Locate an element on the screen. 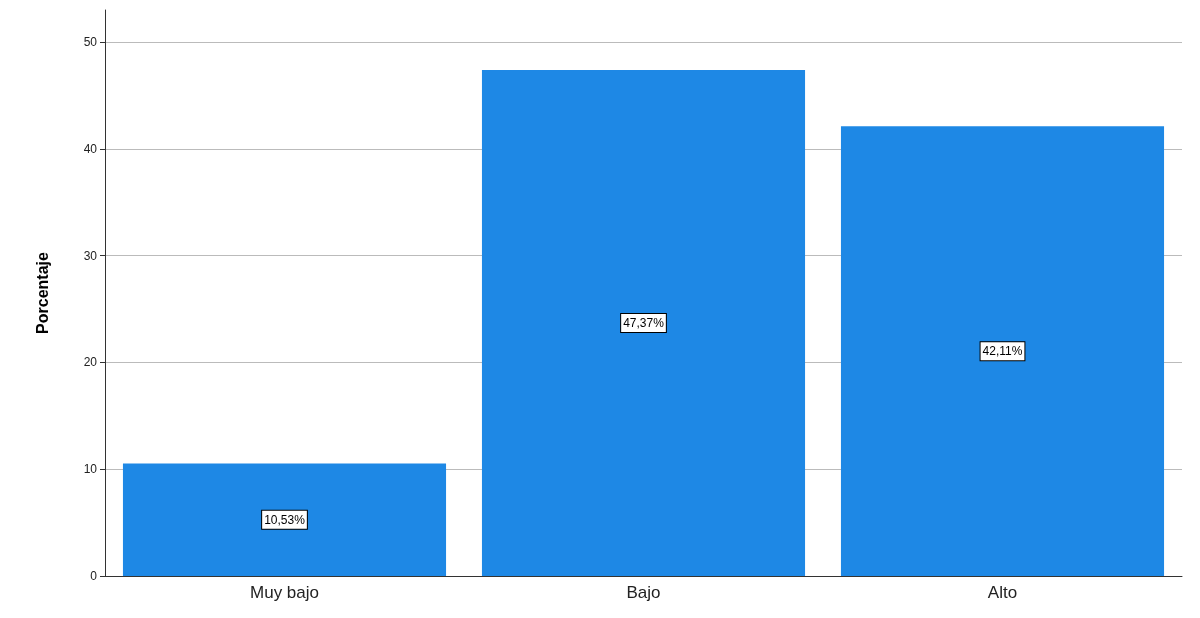 Image resolution: width=1200 pixels, height=618 pixels. data-label: 42,11% is located at coordinates (1002, 351).